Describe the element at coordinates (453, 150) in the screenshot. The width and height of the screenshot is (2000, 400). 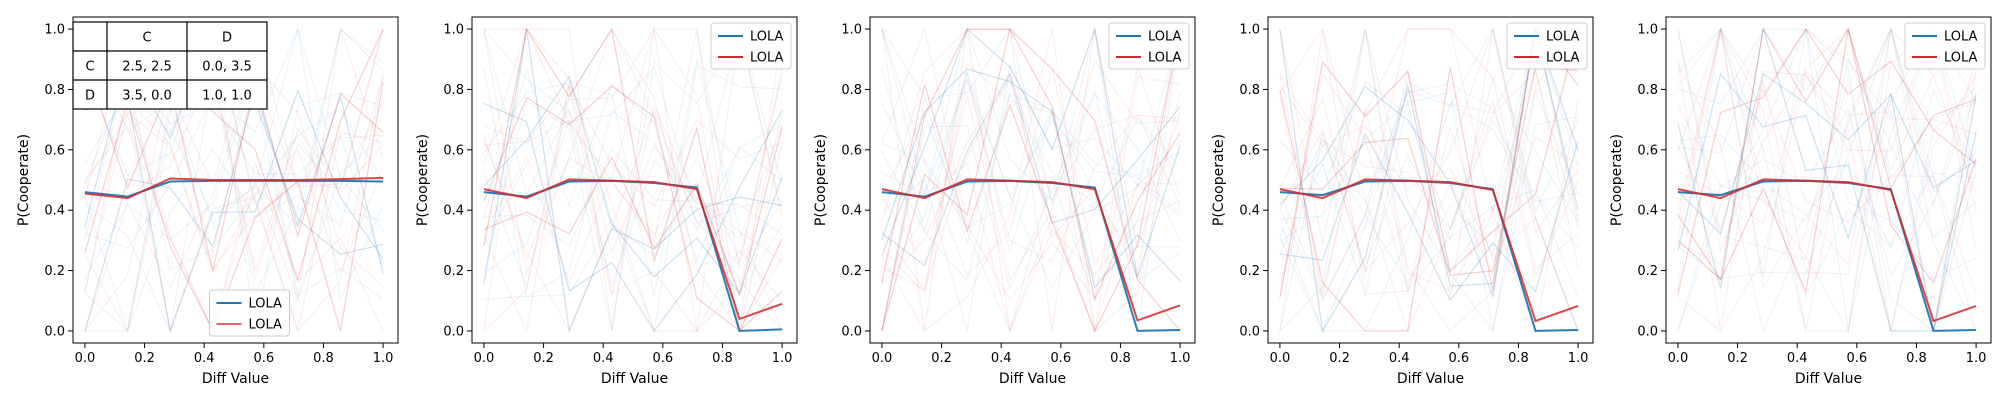
I see `y-tick-label: 0.6` at that location.